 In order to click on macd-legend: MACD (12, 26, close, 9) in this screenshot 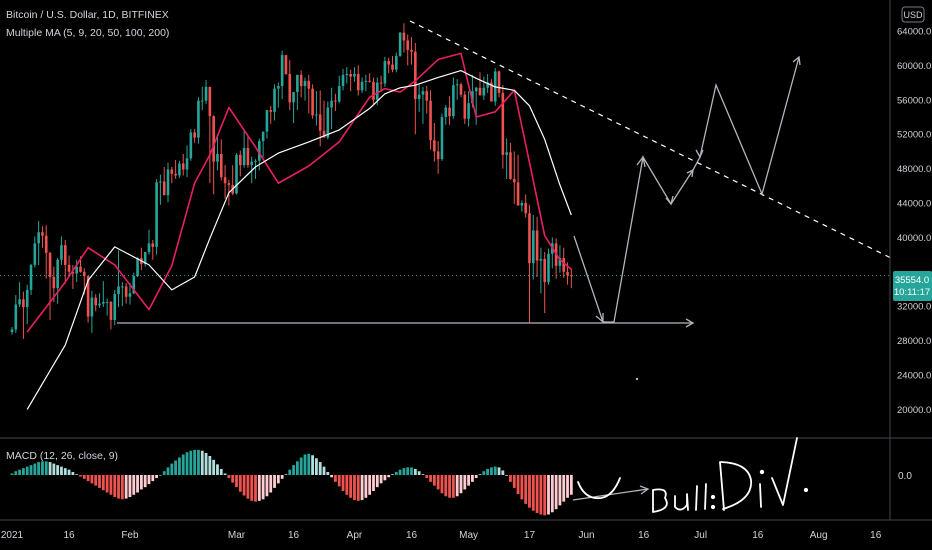, I will do `click(62, 456)`.